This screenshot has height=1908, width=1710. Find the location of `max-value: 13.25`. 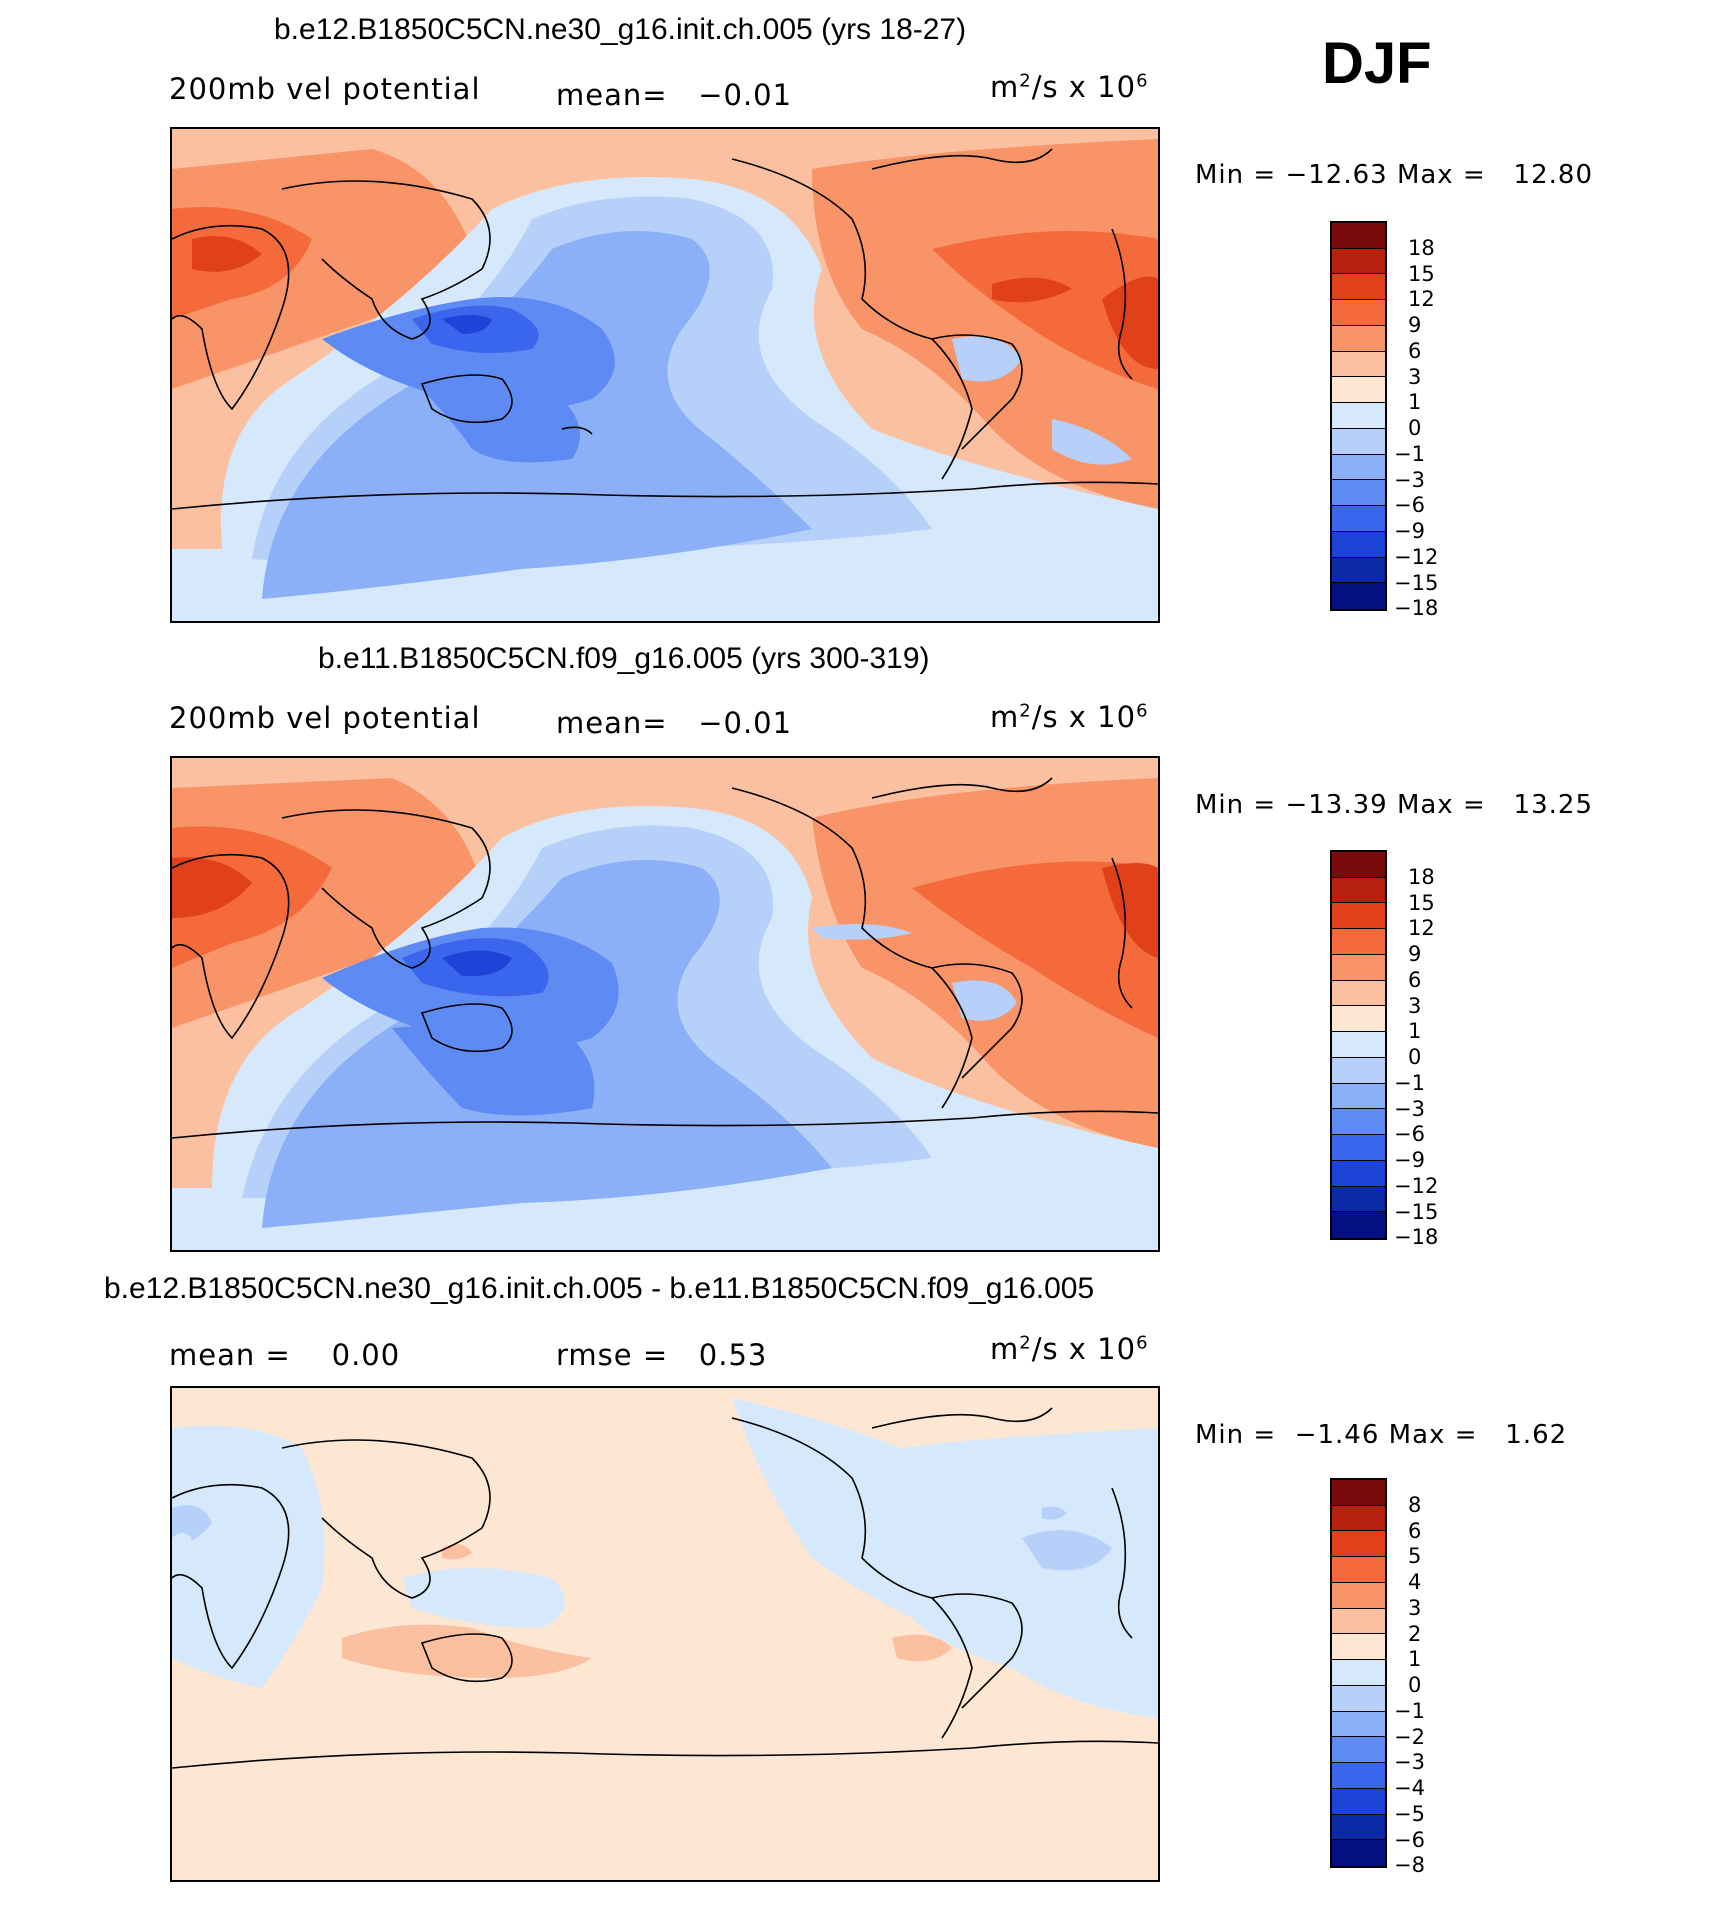

max-value: 13.25 is located at coordinates (1553, 805).